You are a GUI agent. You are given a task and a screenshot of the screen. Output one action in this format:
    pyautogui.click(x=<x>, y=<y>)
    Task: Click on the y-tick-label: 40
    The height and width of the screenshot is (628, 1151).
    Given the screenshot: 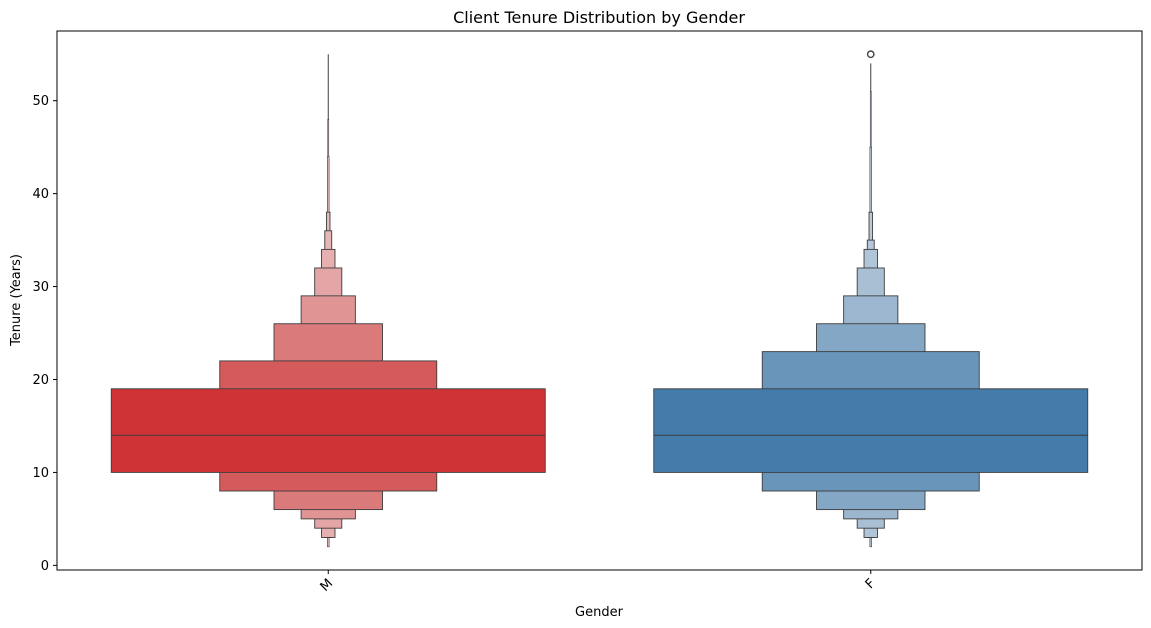 What is the action you would take?
    pyautogui.click(x=40, y=194)
    